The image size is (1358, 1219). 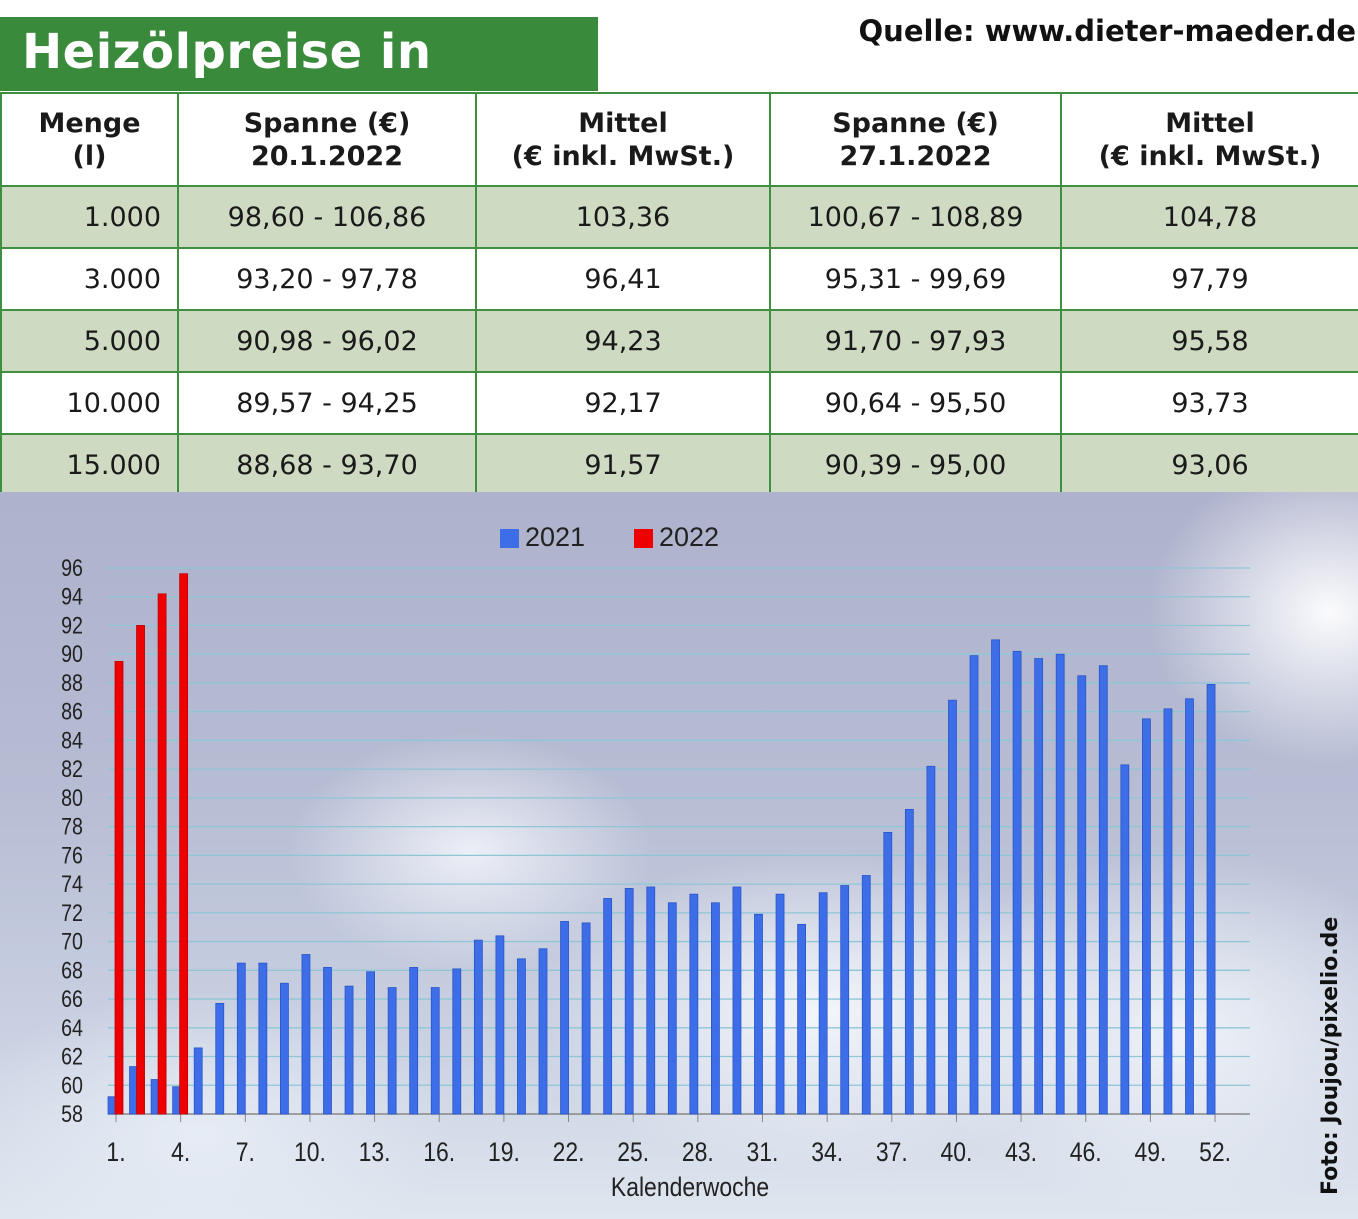 What do you see at coordinates (89, 217) in the screenshot?
I see `table-cell: 1.000` at bounding box center [89, 217].